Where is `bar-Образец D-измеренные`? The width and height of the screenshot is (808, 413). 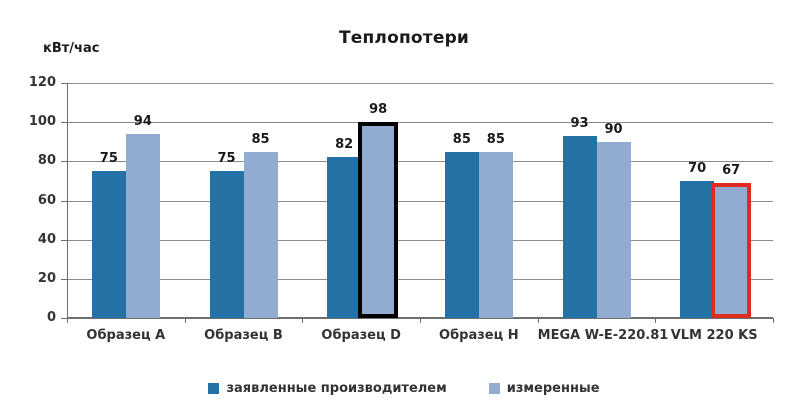 bar-Образец D-измеренные is located at coordinates (378, 220).